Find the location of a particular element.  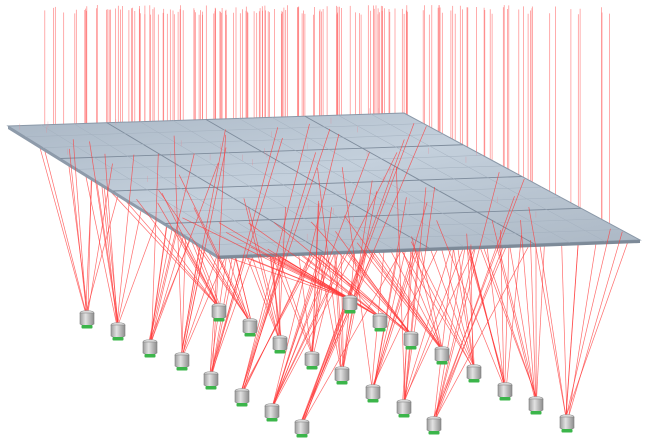

lens-panel-edge is located at coordinates (429, 249).